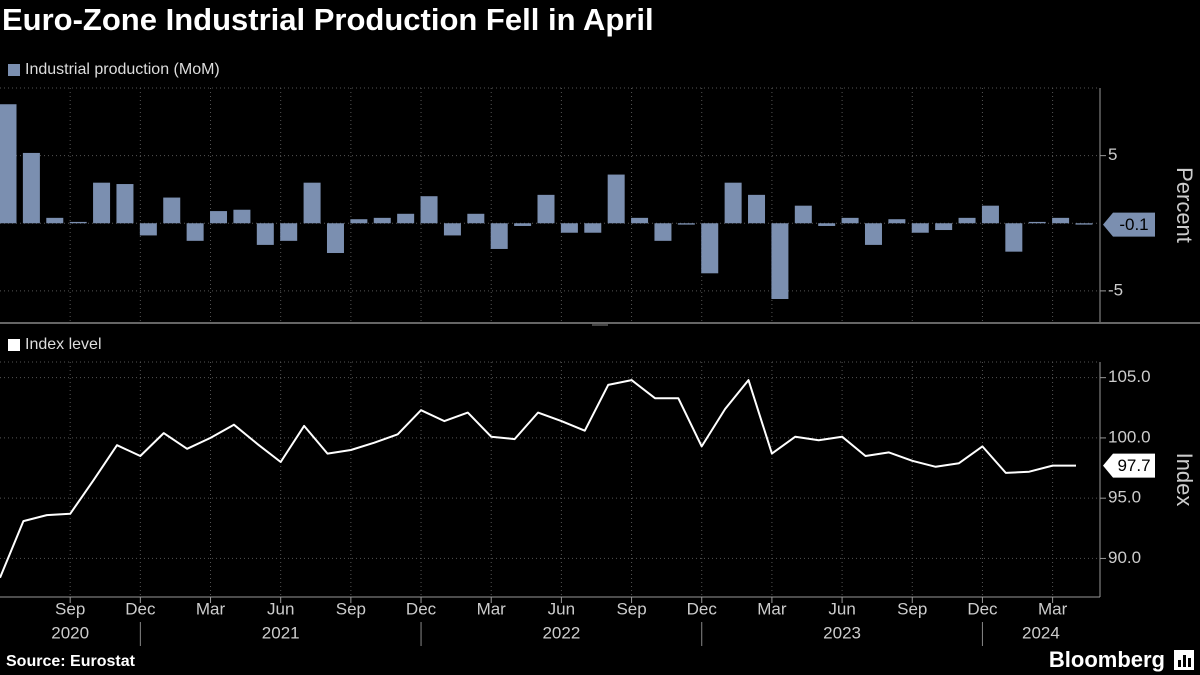  Describe the element at coordinates (1107, 659) in the screenshot. I see `brand: Bloomberg` at that location.